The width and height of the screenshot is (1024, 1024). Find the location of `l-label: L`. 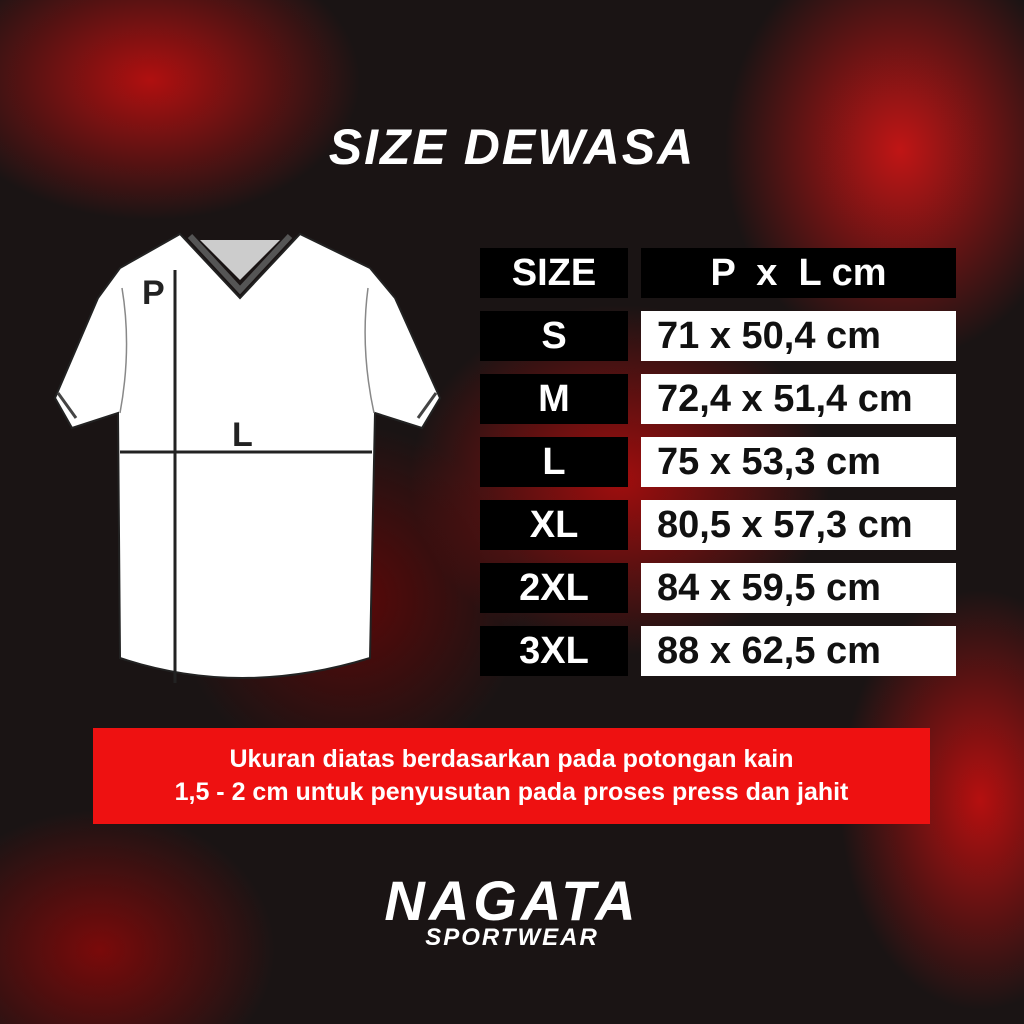

l-label: L is located at coordinates (242, 435).